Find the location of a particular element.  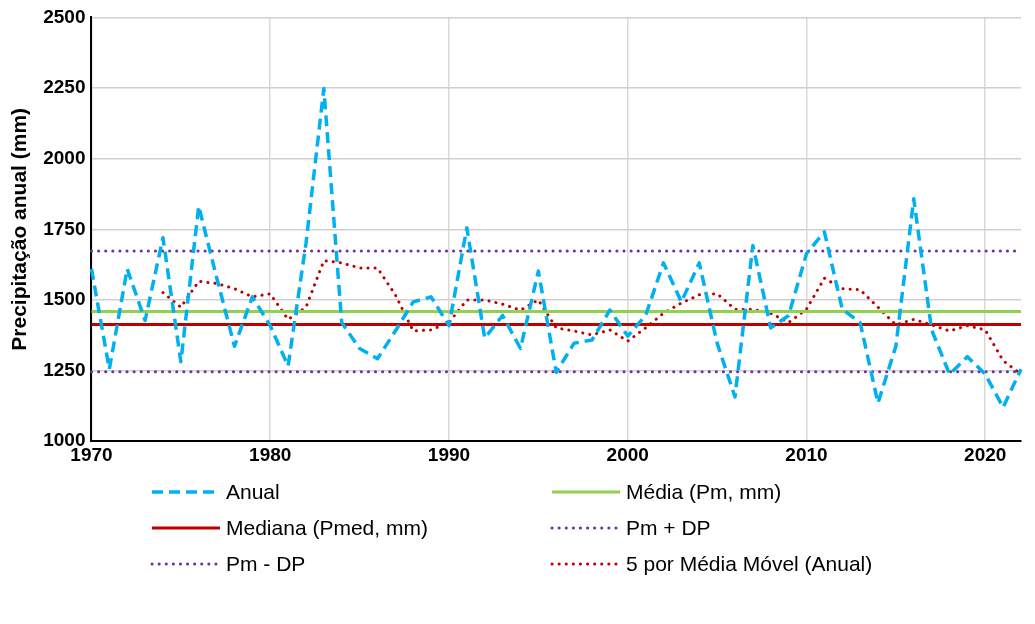

y-axis-title: Precipitação anual (mm) is located at coordinates (19, 229).